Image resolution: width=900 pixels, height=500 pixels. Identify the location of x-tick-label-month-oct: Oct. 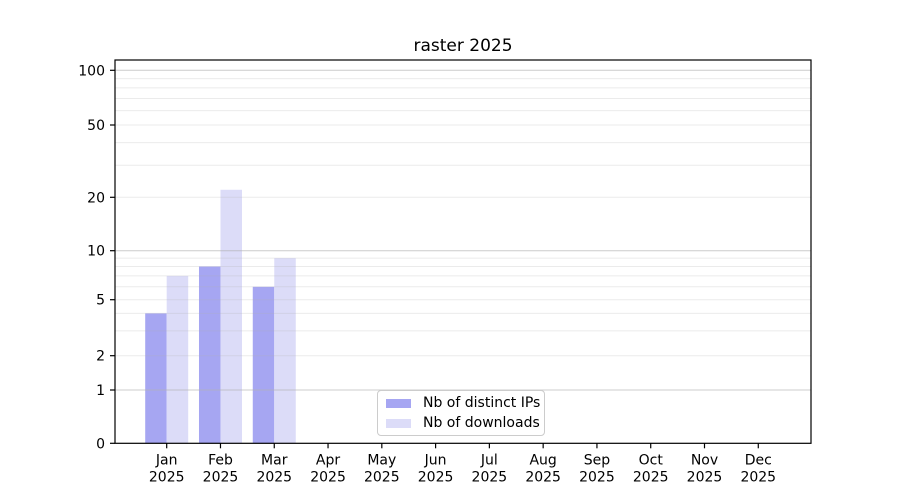
(651, 460).